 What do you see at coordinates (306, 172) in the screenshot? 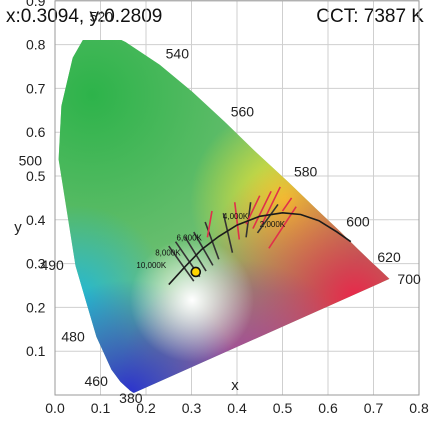
I see `wavelength-label-580: 580` at bounding box center [306, 172].